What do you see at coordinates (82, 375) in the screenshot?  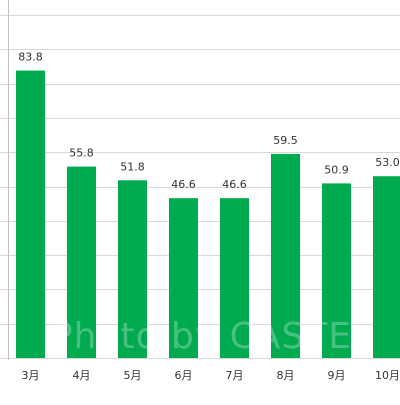 I see `x-tick-label-2: 4月` at bounding box center [82, 375].